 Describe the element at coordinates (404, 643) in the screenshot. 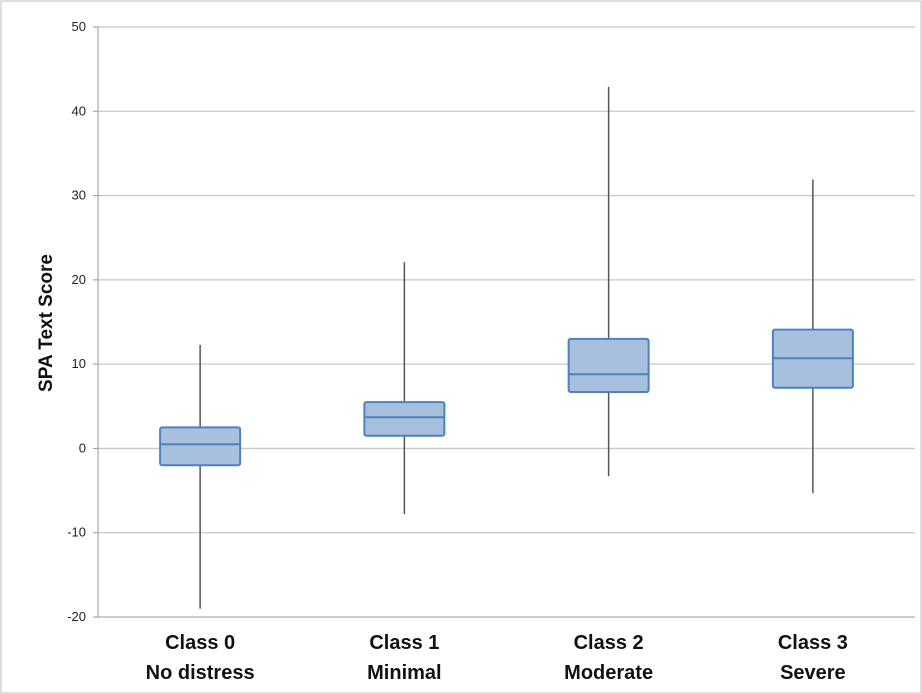

I see `x-category-label: Class 1` at that location.